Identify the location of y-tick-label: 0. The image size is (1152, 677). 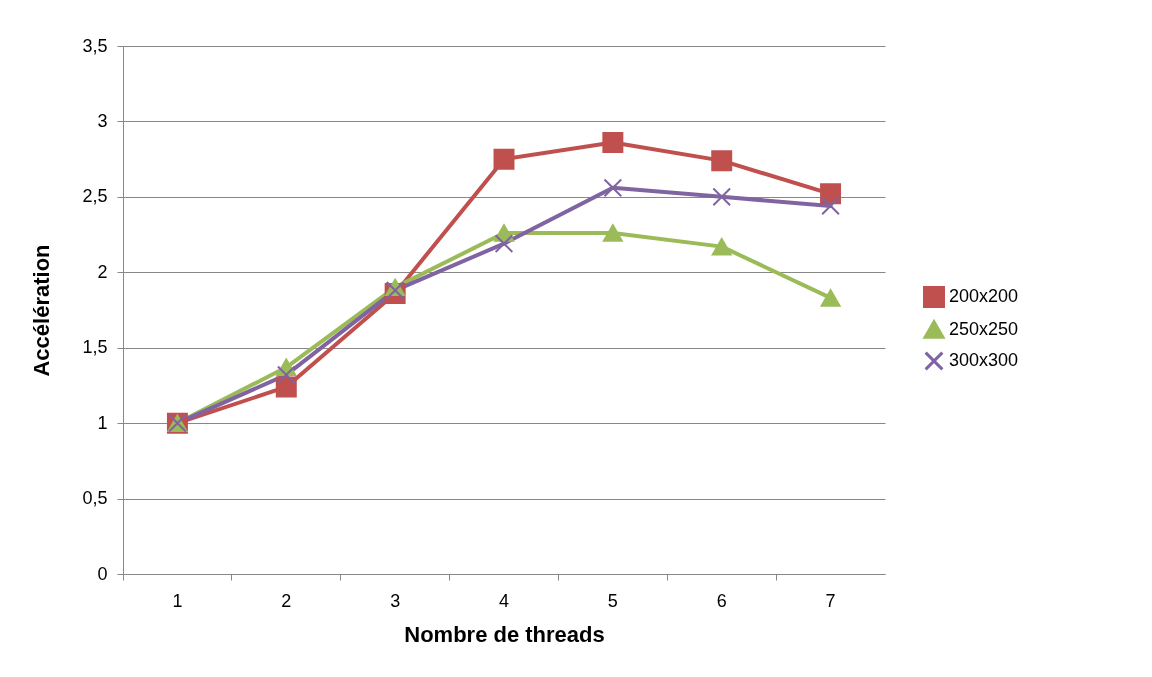
(102, 573).